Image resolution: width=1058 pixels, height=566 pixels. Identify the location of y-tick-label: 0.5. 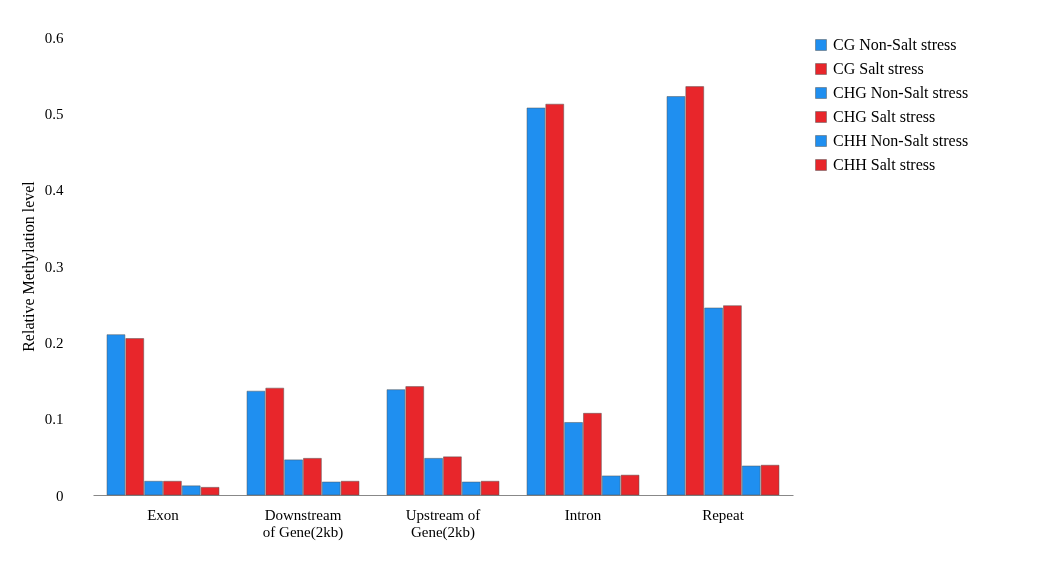
(54, 113).